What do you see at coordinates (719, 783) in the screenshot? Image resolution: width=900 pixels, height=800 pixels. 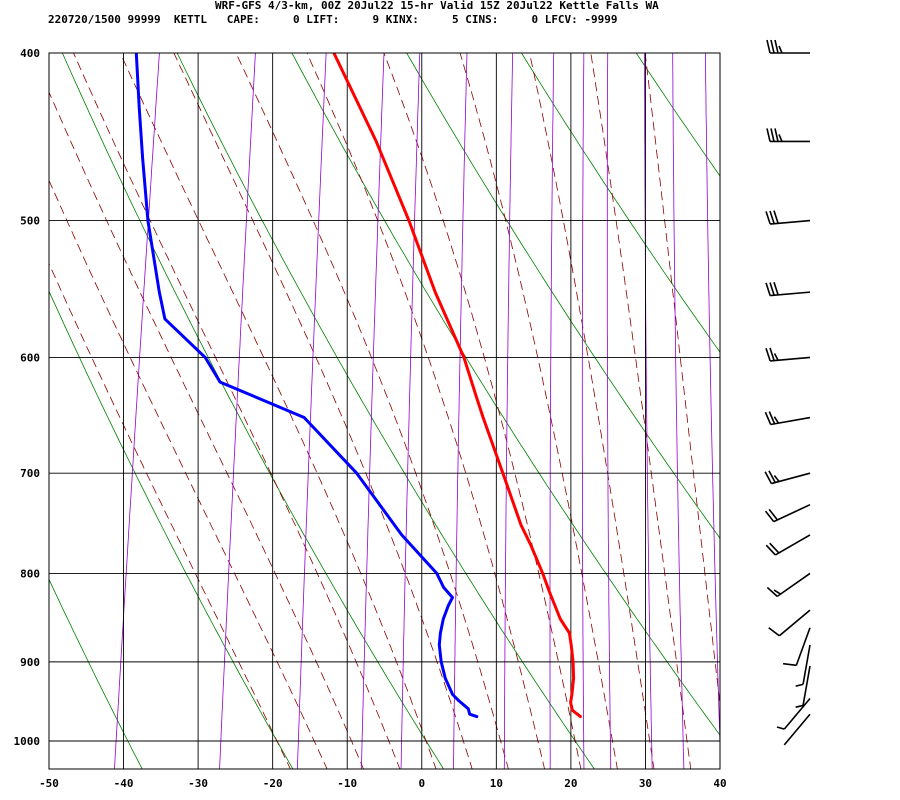 I see `x-tick-label: 40` at bounding box center [719, 783].